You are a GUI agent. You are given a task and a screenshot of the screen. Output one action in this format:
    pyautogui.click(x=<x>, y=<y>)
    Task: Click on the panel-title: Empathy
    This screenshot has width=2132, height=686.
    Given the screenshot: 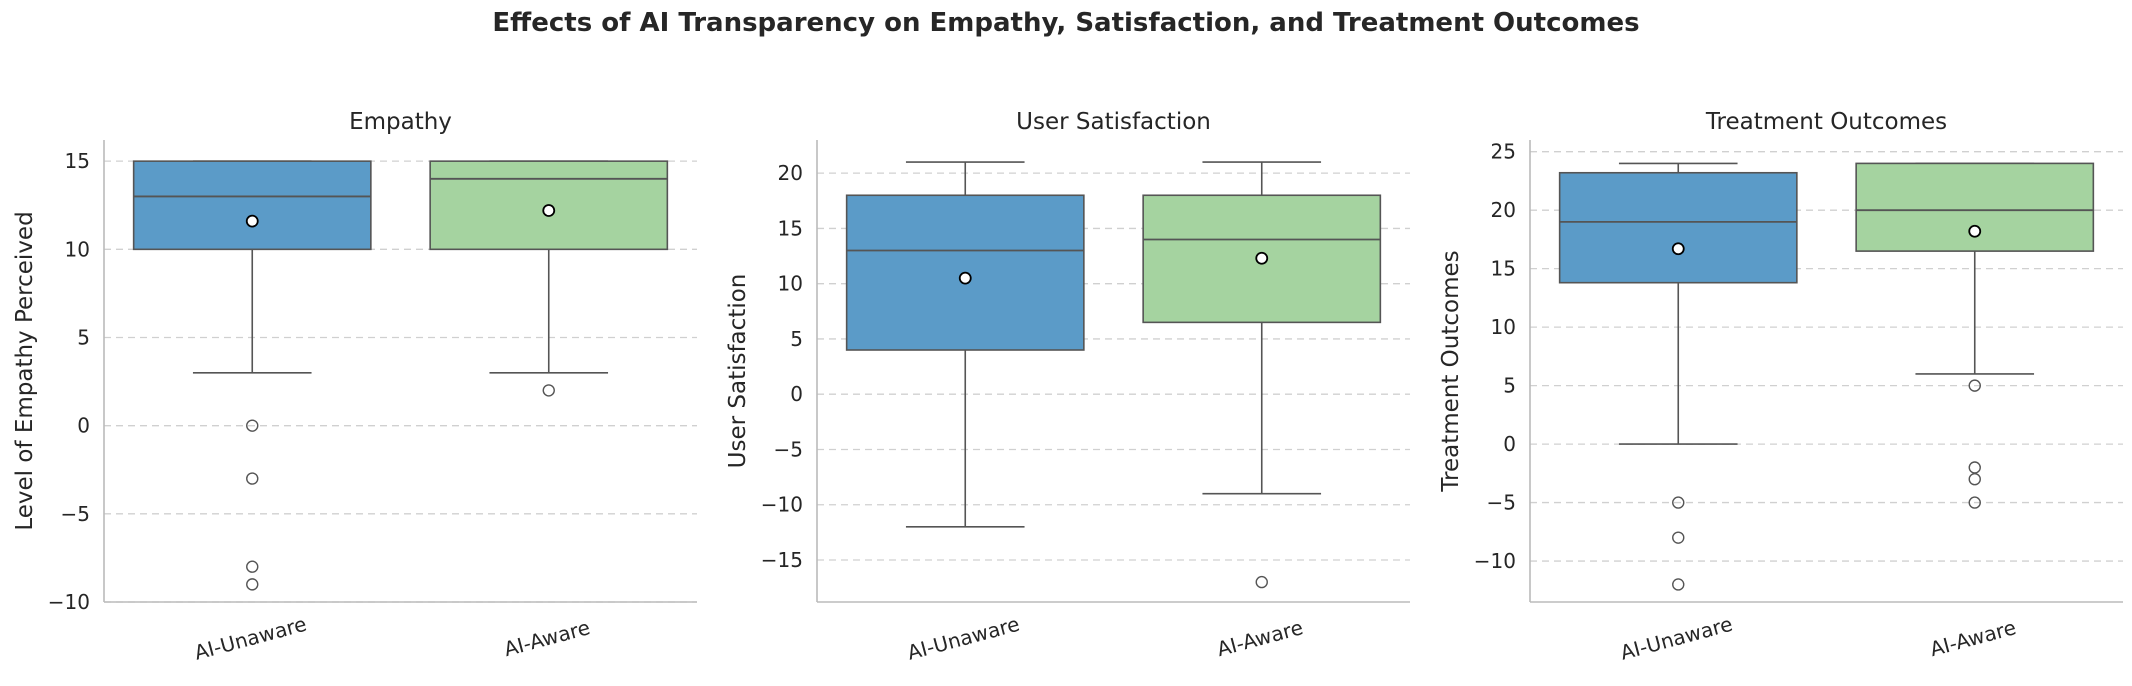 What is the action you would take?
    pyautogui.click(x=400, y=122)
    